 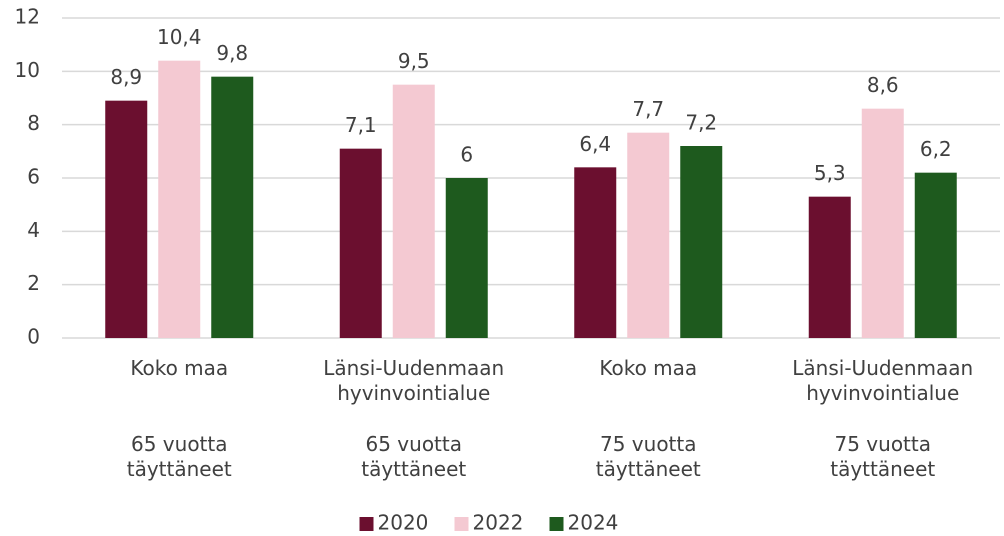 I want to click on data-label: 10,4, so click(x=179, y=37).